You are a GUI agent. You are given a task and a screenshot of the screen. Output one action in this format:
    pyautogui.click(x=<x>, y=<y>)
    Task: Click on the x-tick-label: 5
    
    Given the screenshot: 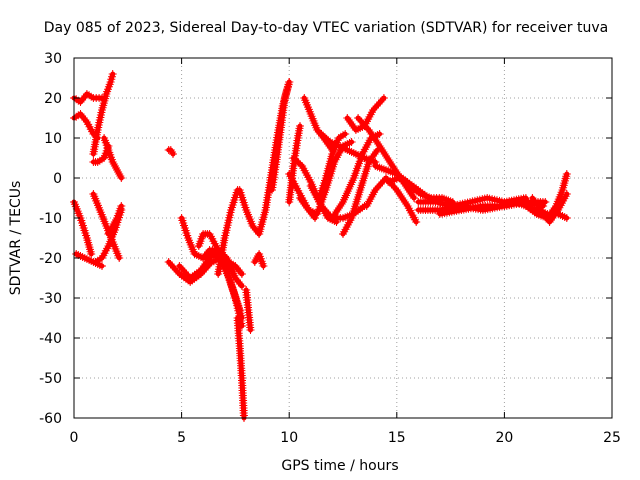 What is the action you would take?
    pyautogui.click(x=181, y=438)
    